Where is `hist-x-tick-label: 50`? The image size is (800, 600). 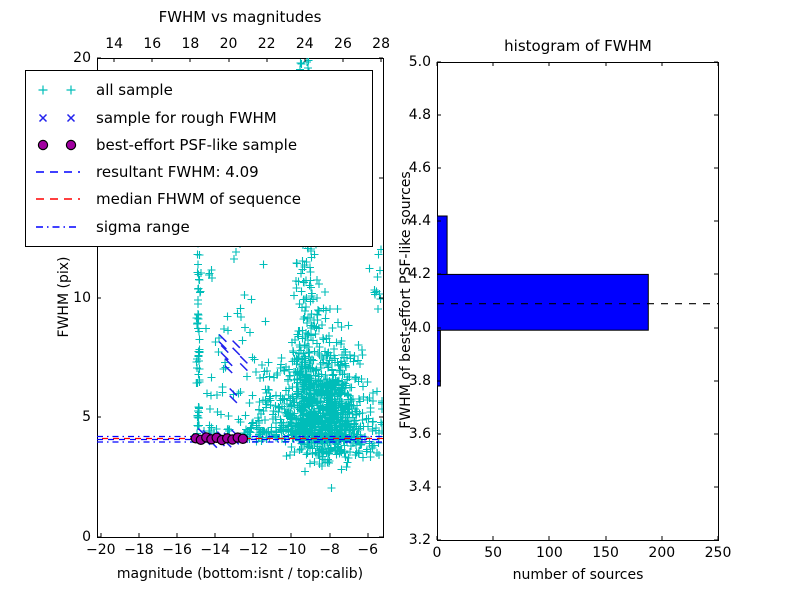
hist-x-tick-label: 50 is located at coordinates (493, 553).